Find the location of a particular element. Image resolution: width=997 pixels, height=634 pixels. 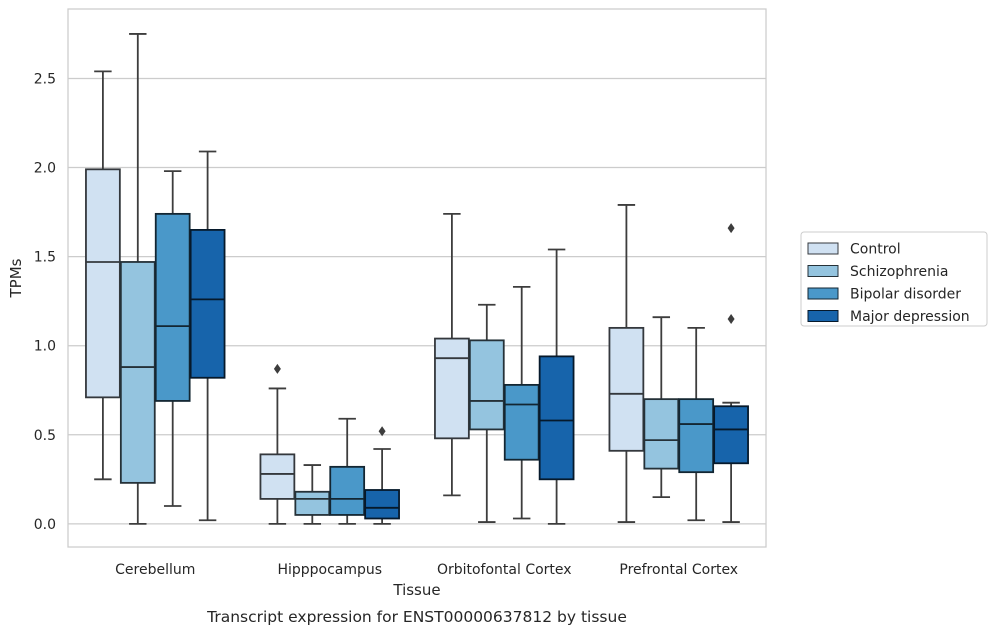

legend-label: Schizophrenia is located at coordinates (899, 272).